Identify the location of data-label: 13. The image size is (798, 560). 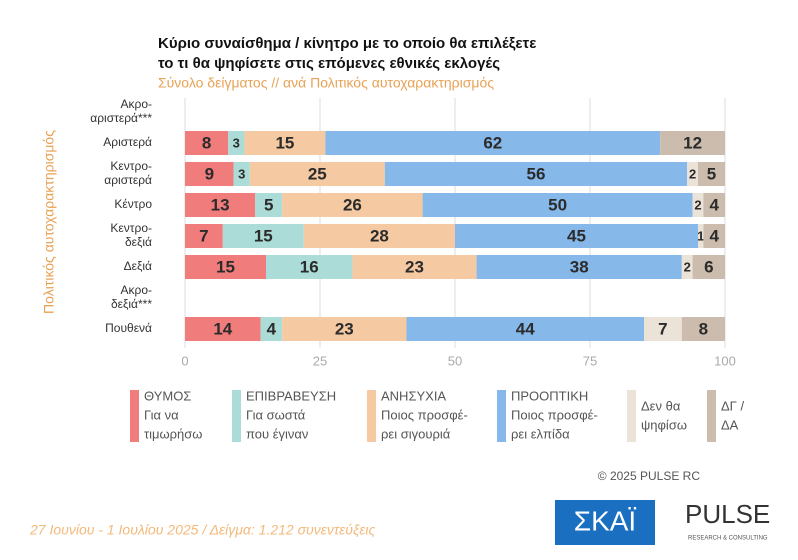
(220, 204).